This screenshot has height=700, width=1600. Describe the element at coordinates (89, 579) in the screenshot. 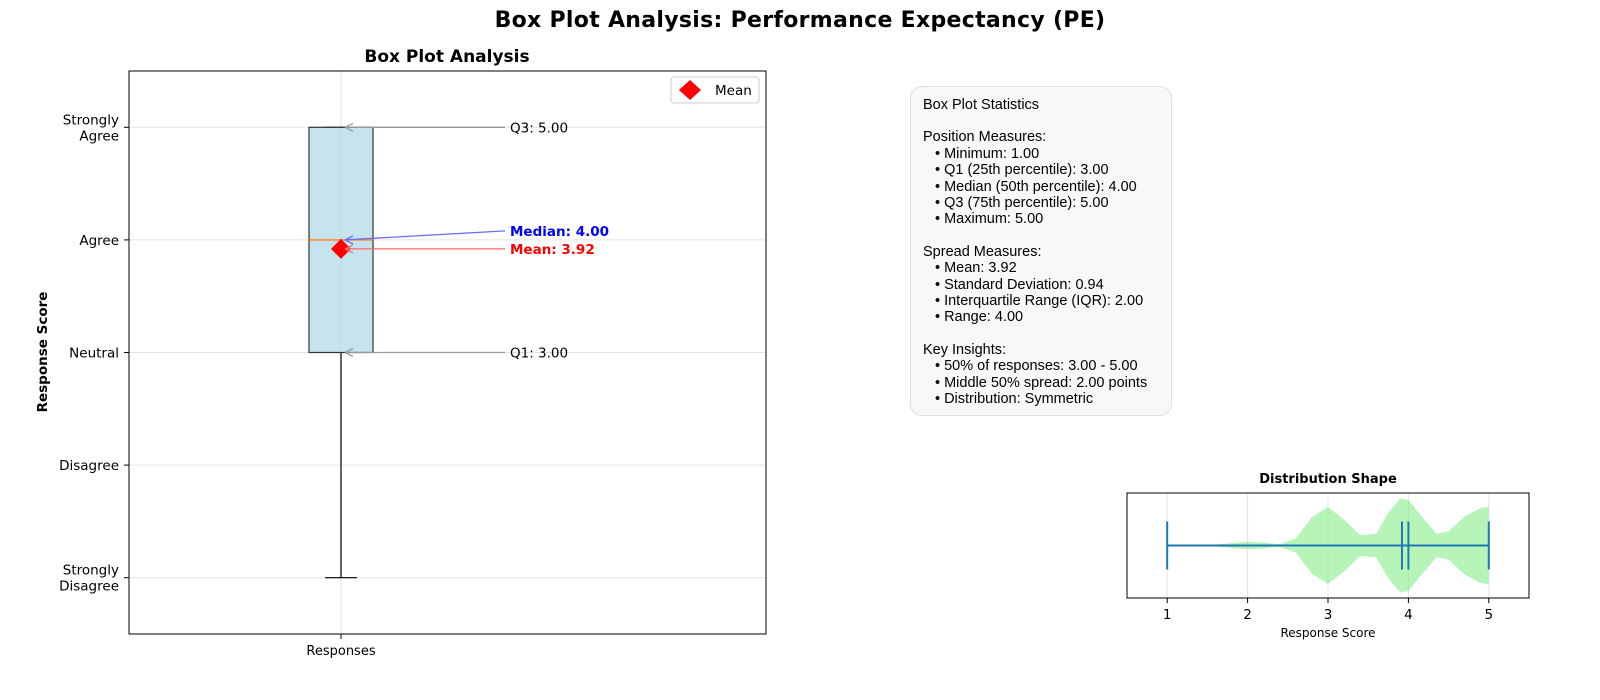

I see `box-y-tick-label: Strongly Disagree` at that location.